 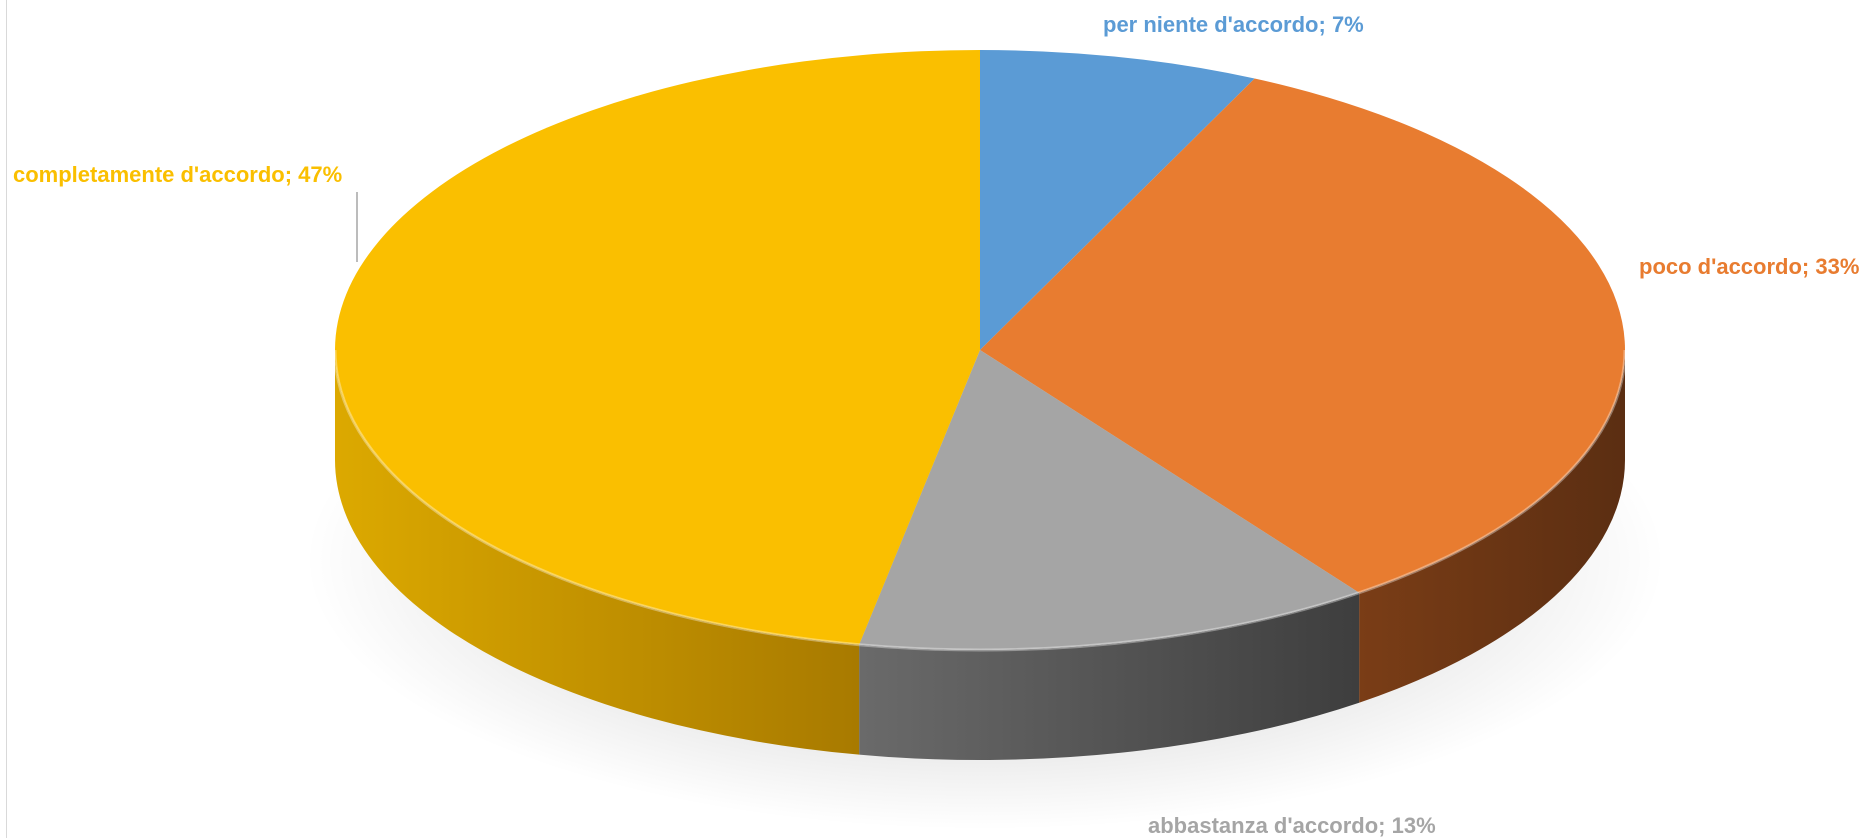 What do you see at coordinates (1233, 24) in the screenshot?
I see `label-per-niente: per niente d'accordo; 7%` at bounding box center [1233, 24].